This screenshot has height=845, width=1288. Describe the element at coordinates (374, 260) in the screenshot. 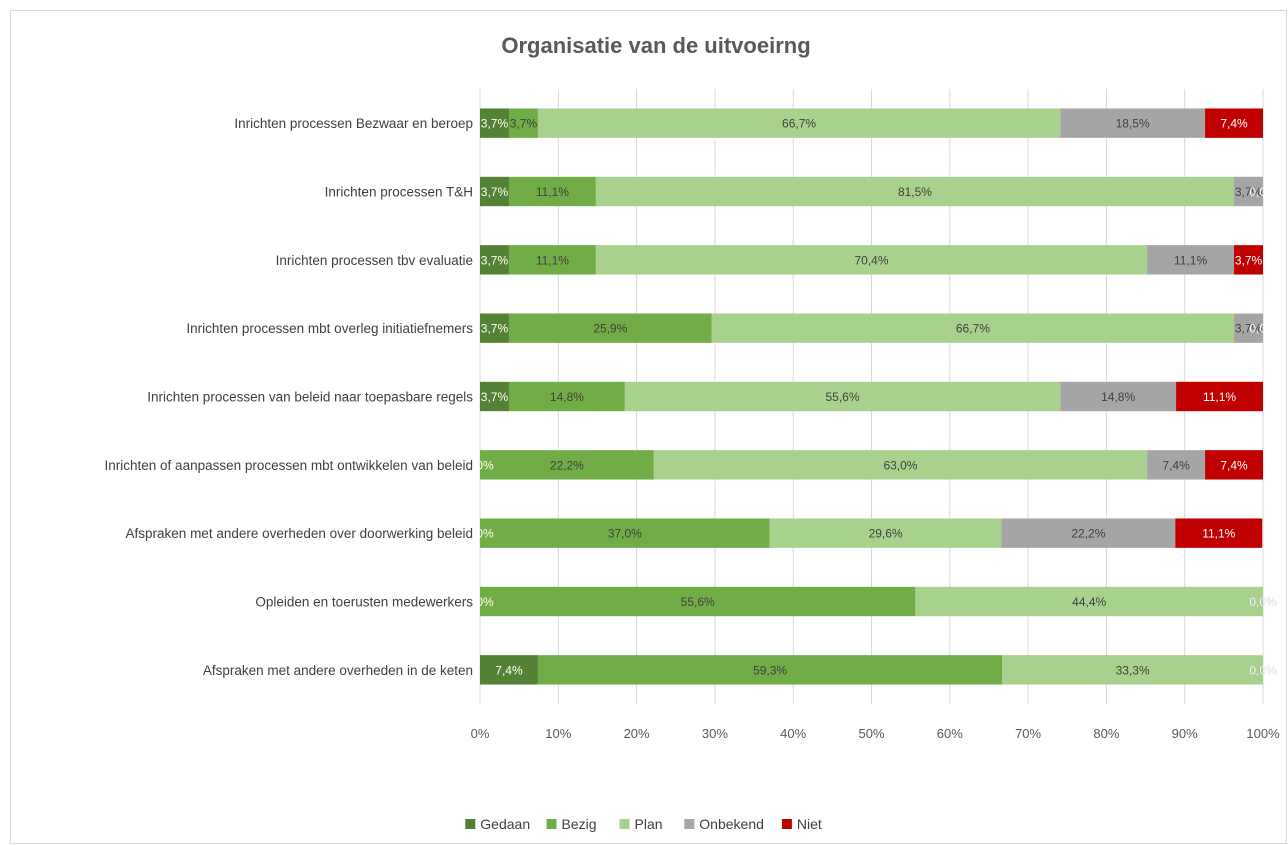

I see `category-label: Inrichten processen tbv evaluatie` at that location.